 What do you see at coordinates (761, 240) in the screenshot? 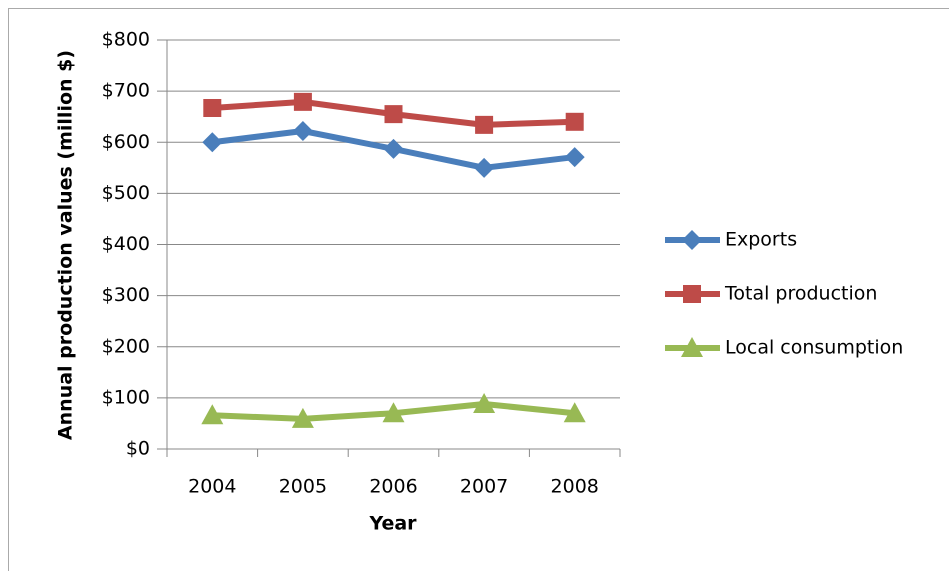
I see `legend-label: Exports` at bounding box center [761, 240].